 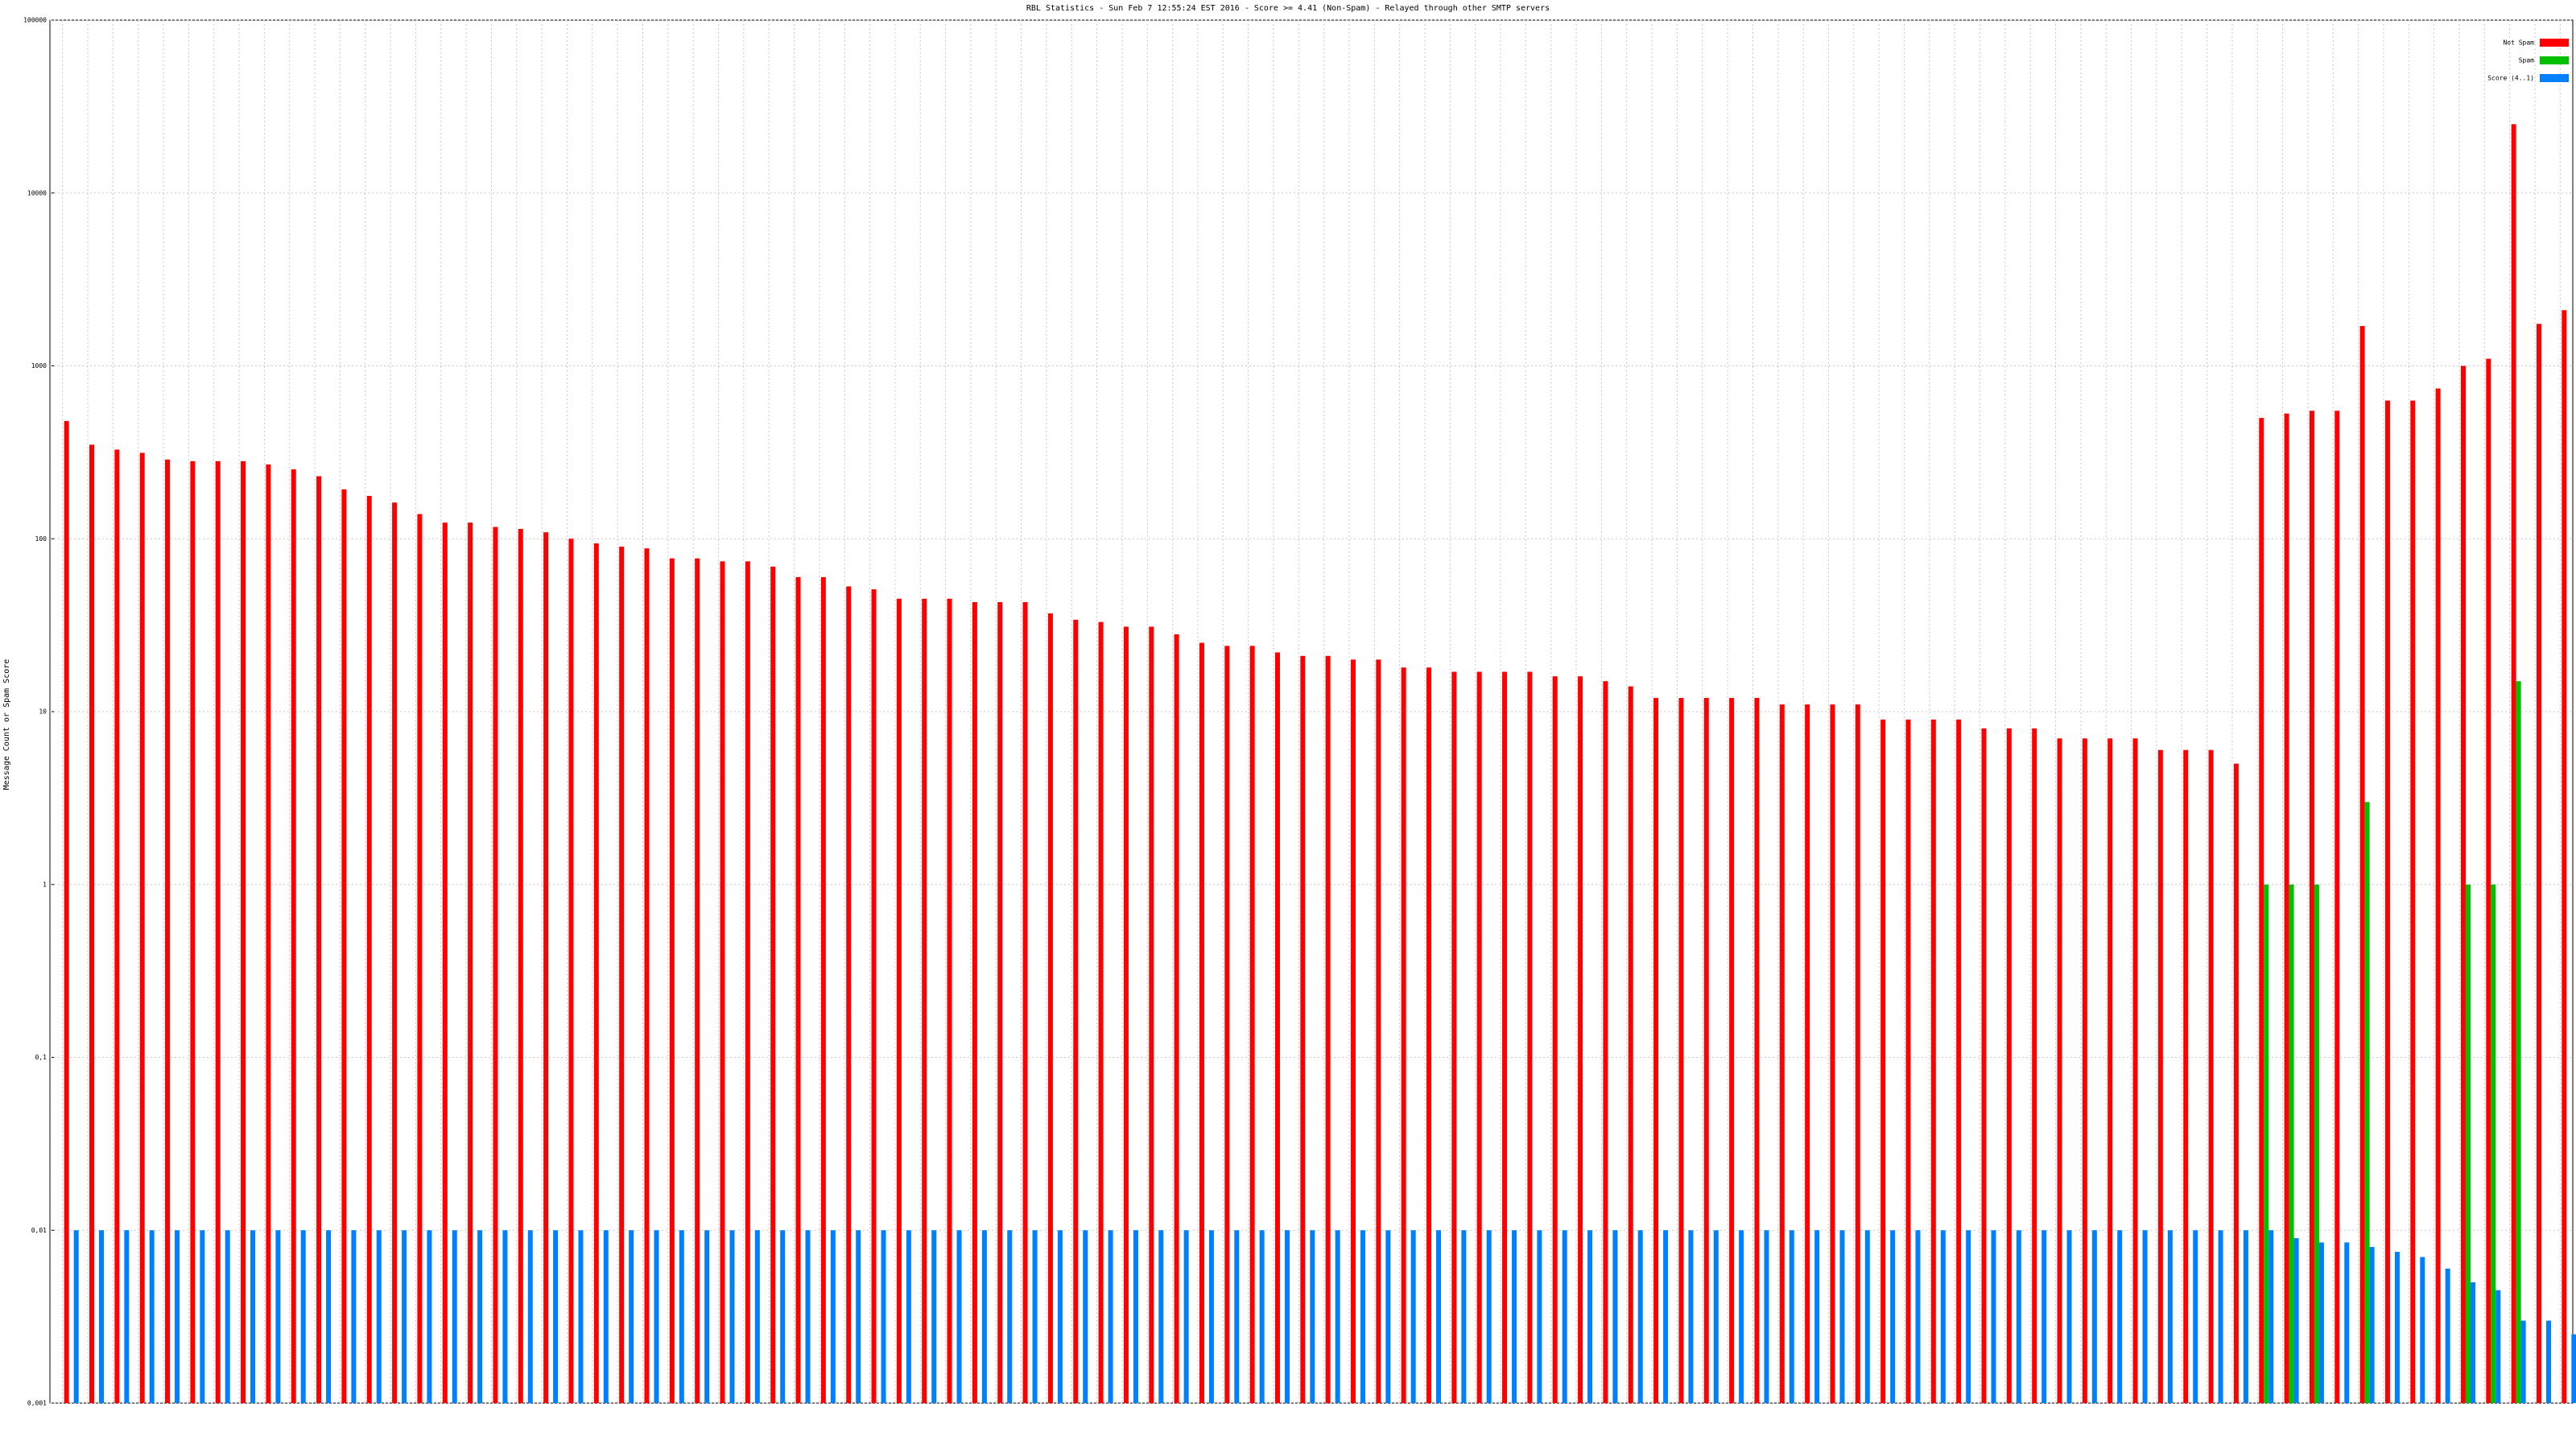 I want to click on y-tick-label: 1000, so click(x=39, y=365).